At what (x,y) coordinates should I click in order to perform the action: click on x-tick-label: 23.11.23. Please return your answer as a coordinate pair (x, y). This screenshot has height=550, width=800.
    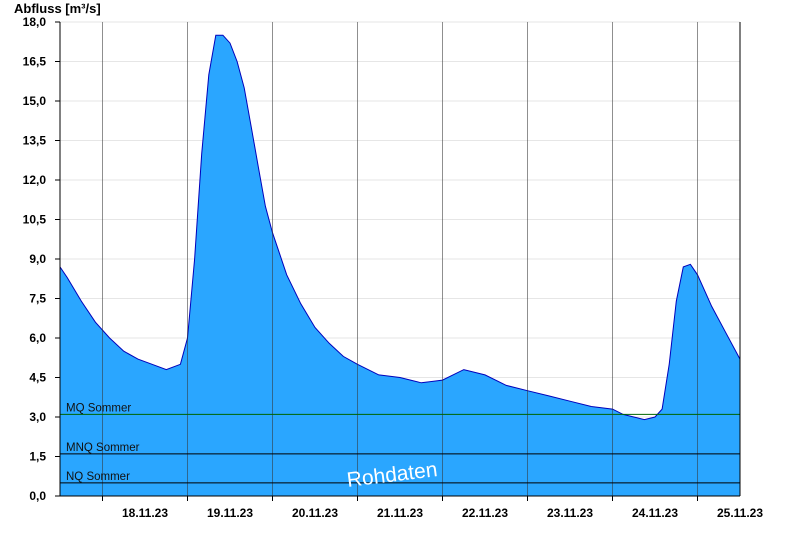
    Looking at the image, I should click on (570, 513).